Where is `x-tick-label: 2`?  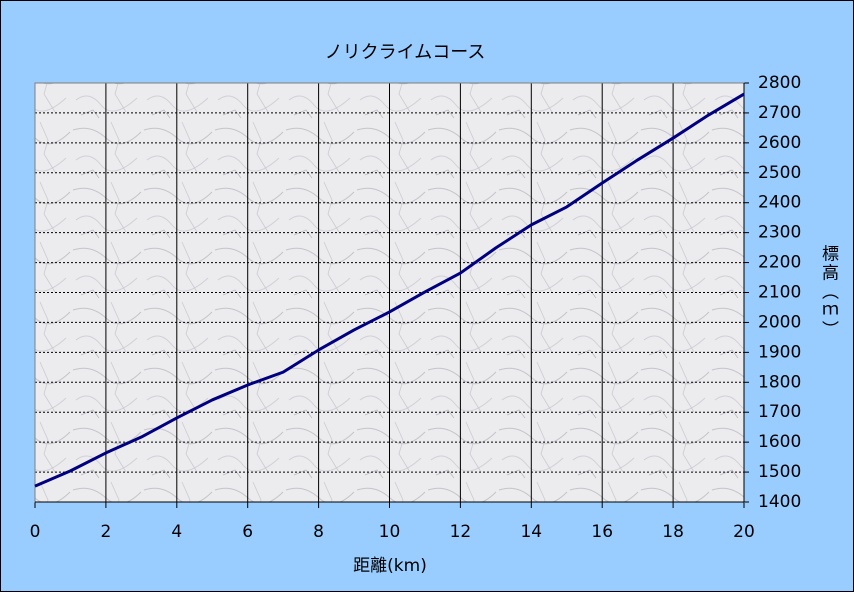 x-tick-label: 2 is located at coordinates (105, 532).